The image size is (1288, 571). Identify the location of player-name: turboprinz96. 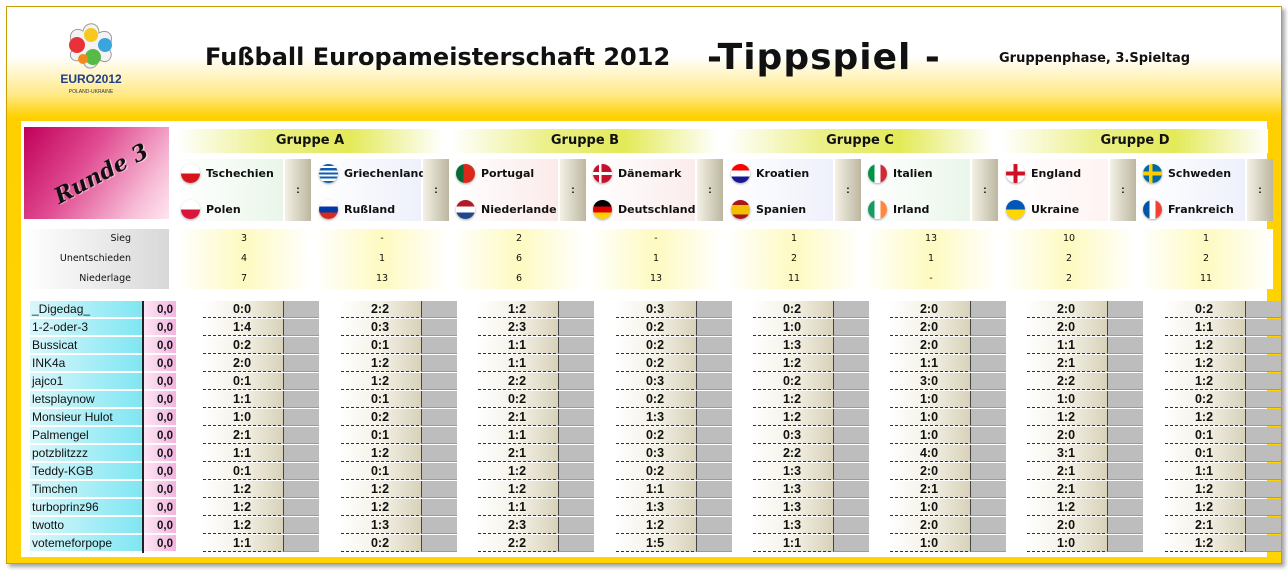
(86, 507).